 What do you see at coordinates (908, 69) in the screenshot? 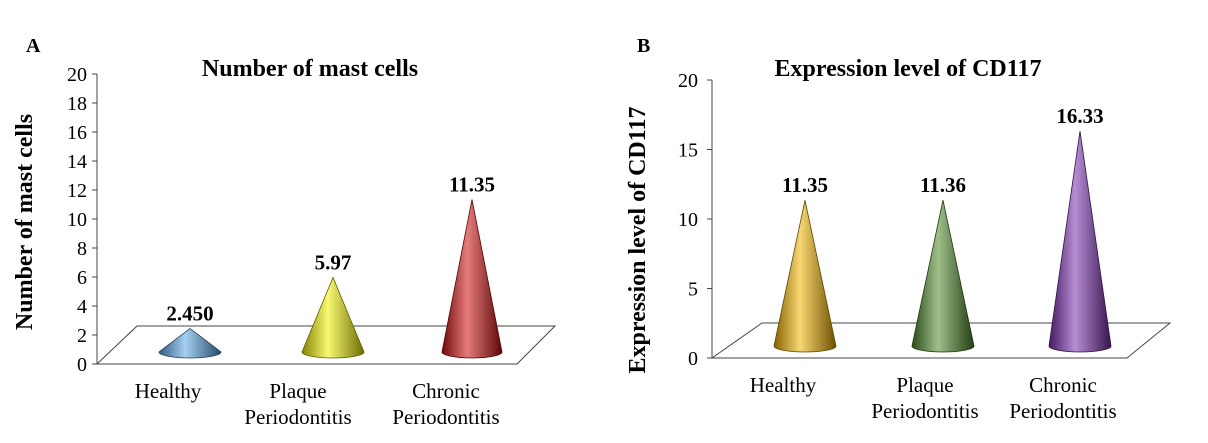
I see `panel-b-title: Expression level of CD117` at bounding box center [908, 69].